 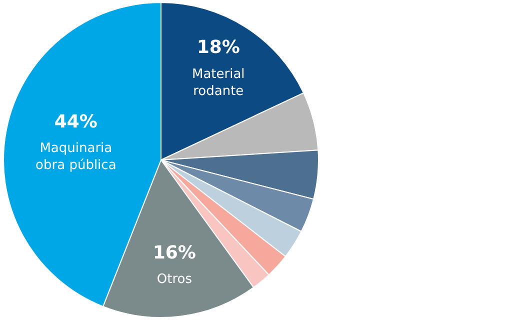 I want to click on slice-label: Maquinaria obra pública, so click(x=76, y=157).